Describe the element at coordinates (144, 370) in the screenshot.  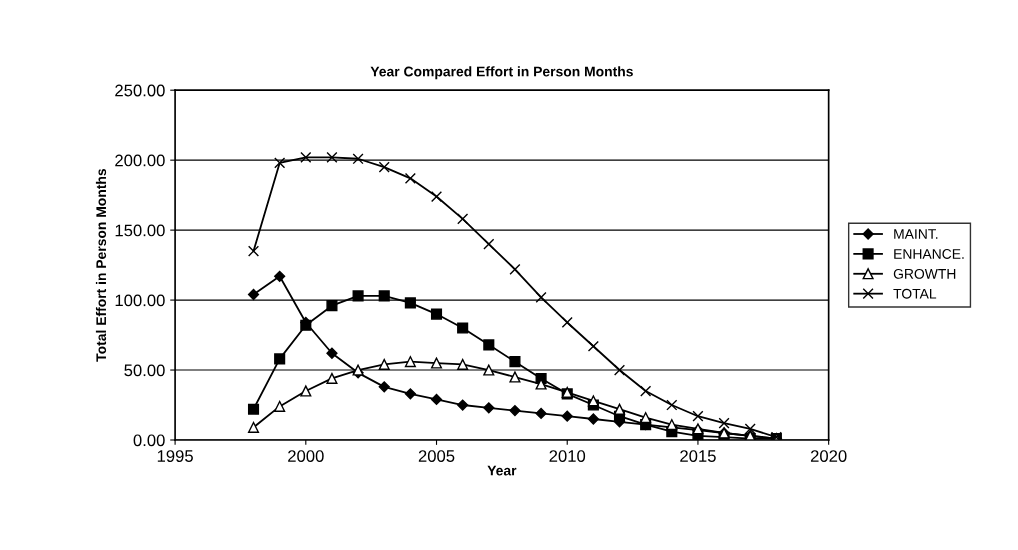
I see `y-tick-label: 50.00` at that location.